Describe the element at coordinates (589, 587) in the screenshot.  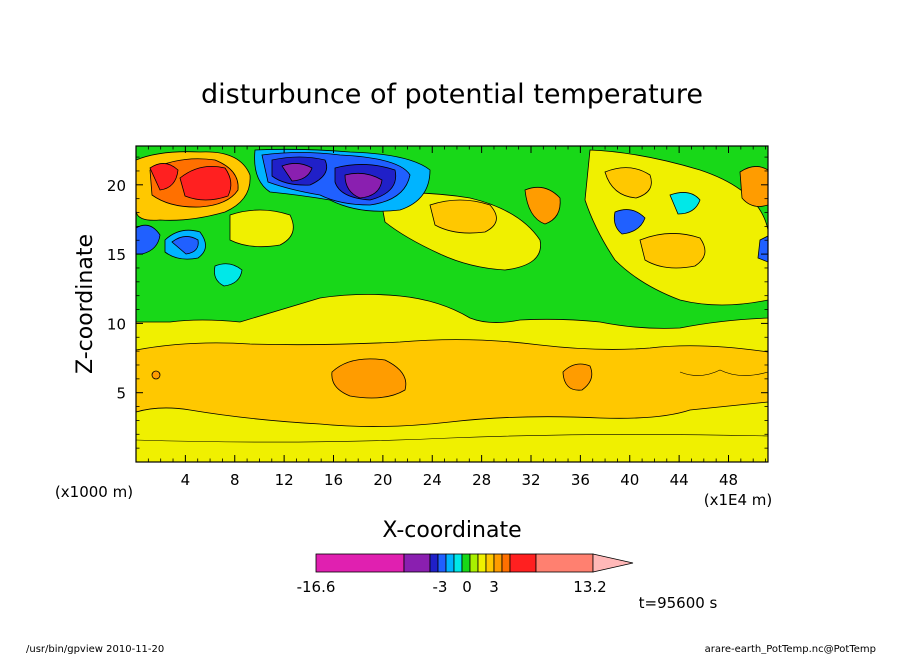
I see `colorbar-label: 13.2` at that location.